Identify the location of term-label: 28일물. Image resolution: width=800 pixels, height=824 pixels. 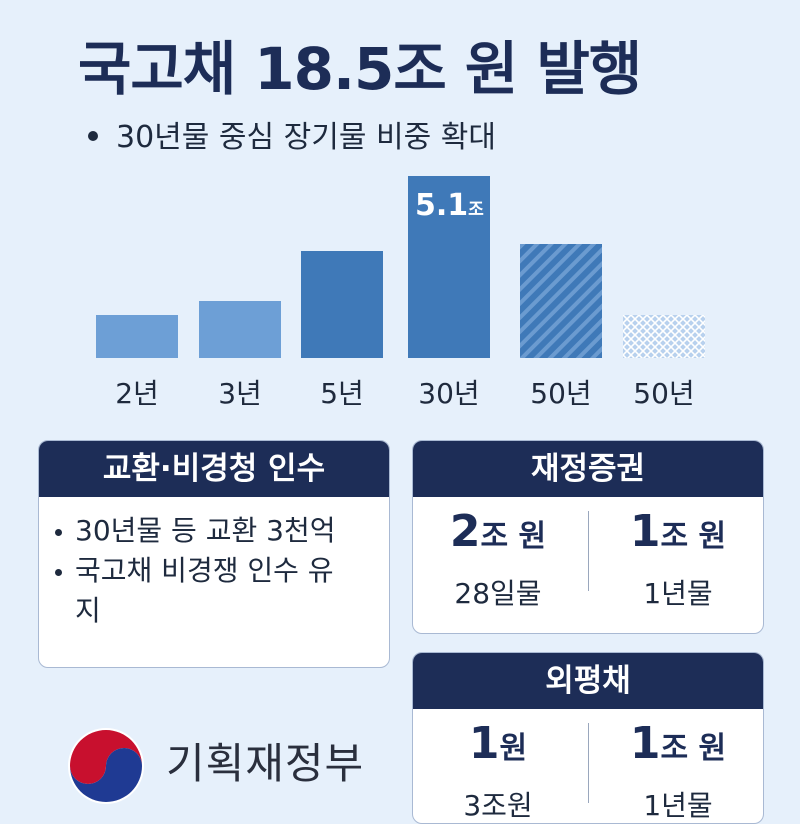
(498, 593).